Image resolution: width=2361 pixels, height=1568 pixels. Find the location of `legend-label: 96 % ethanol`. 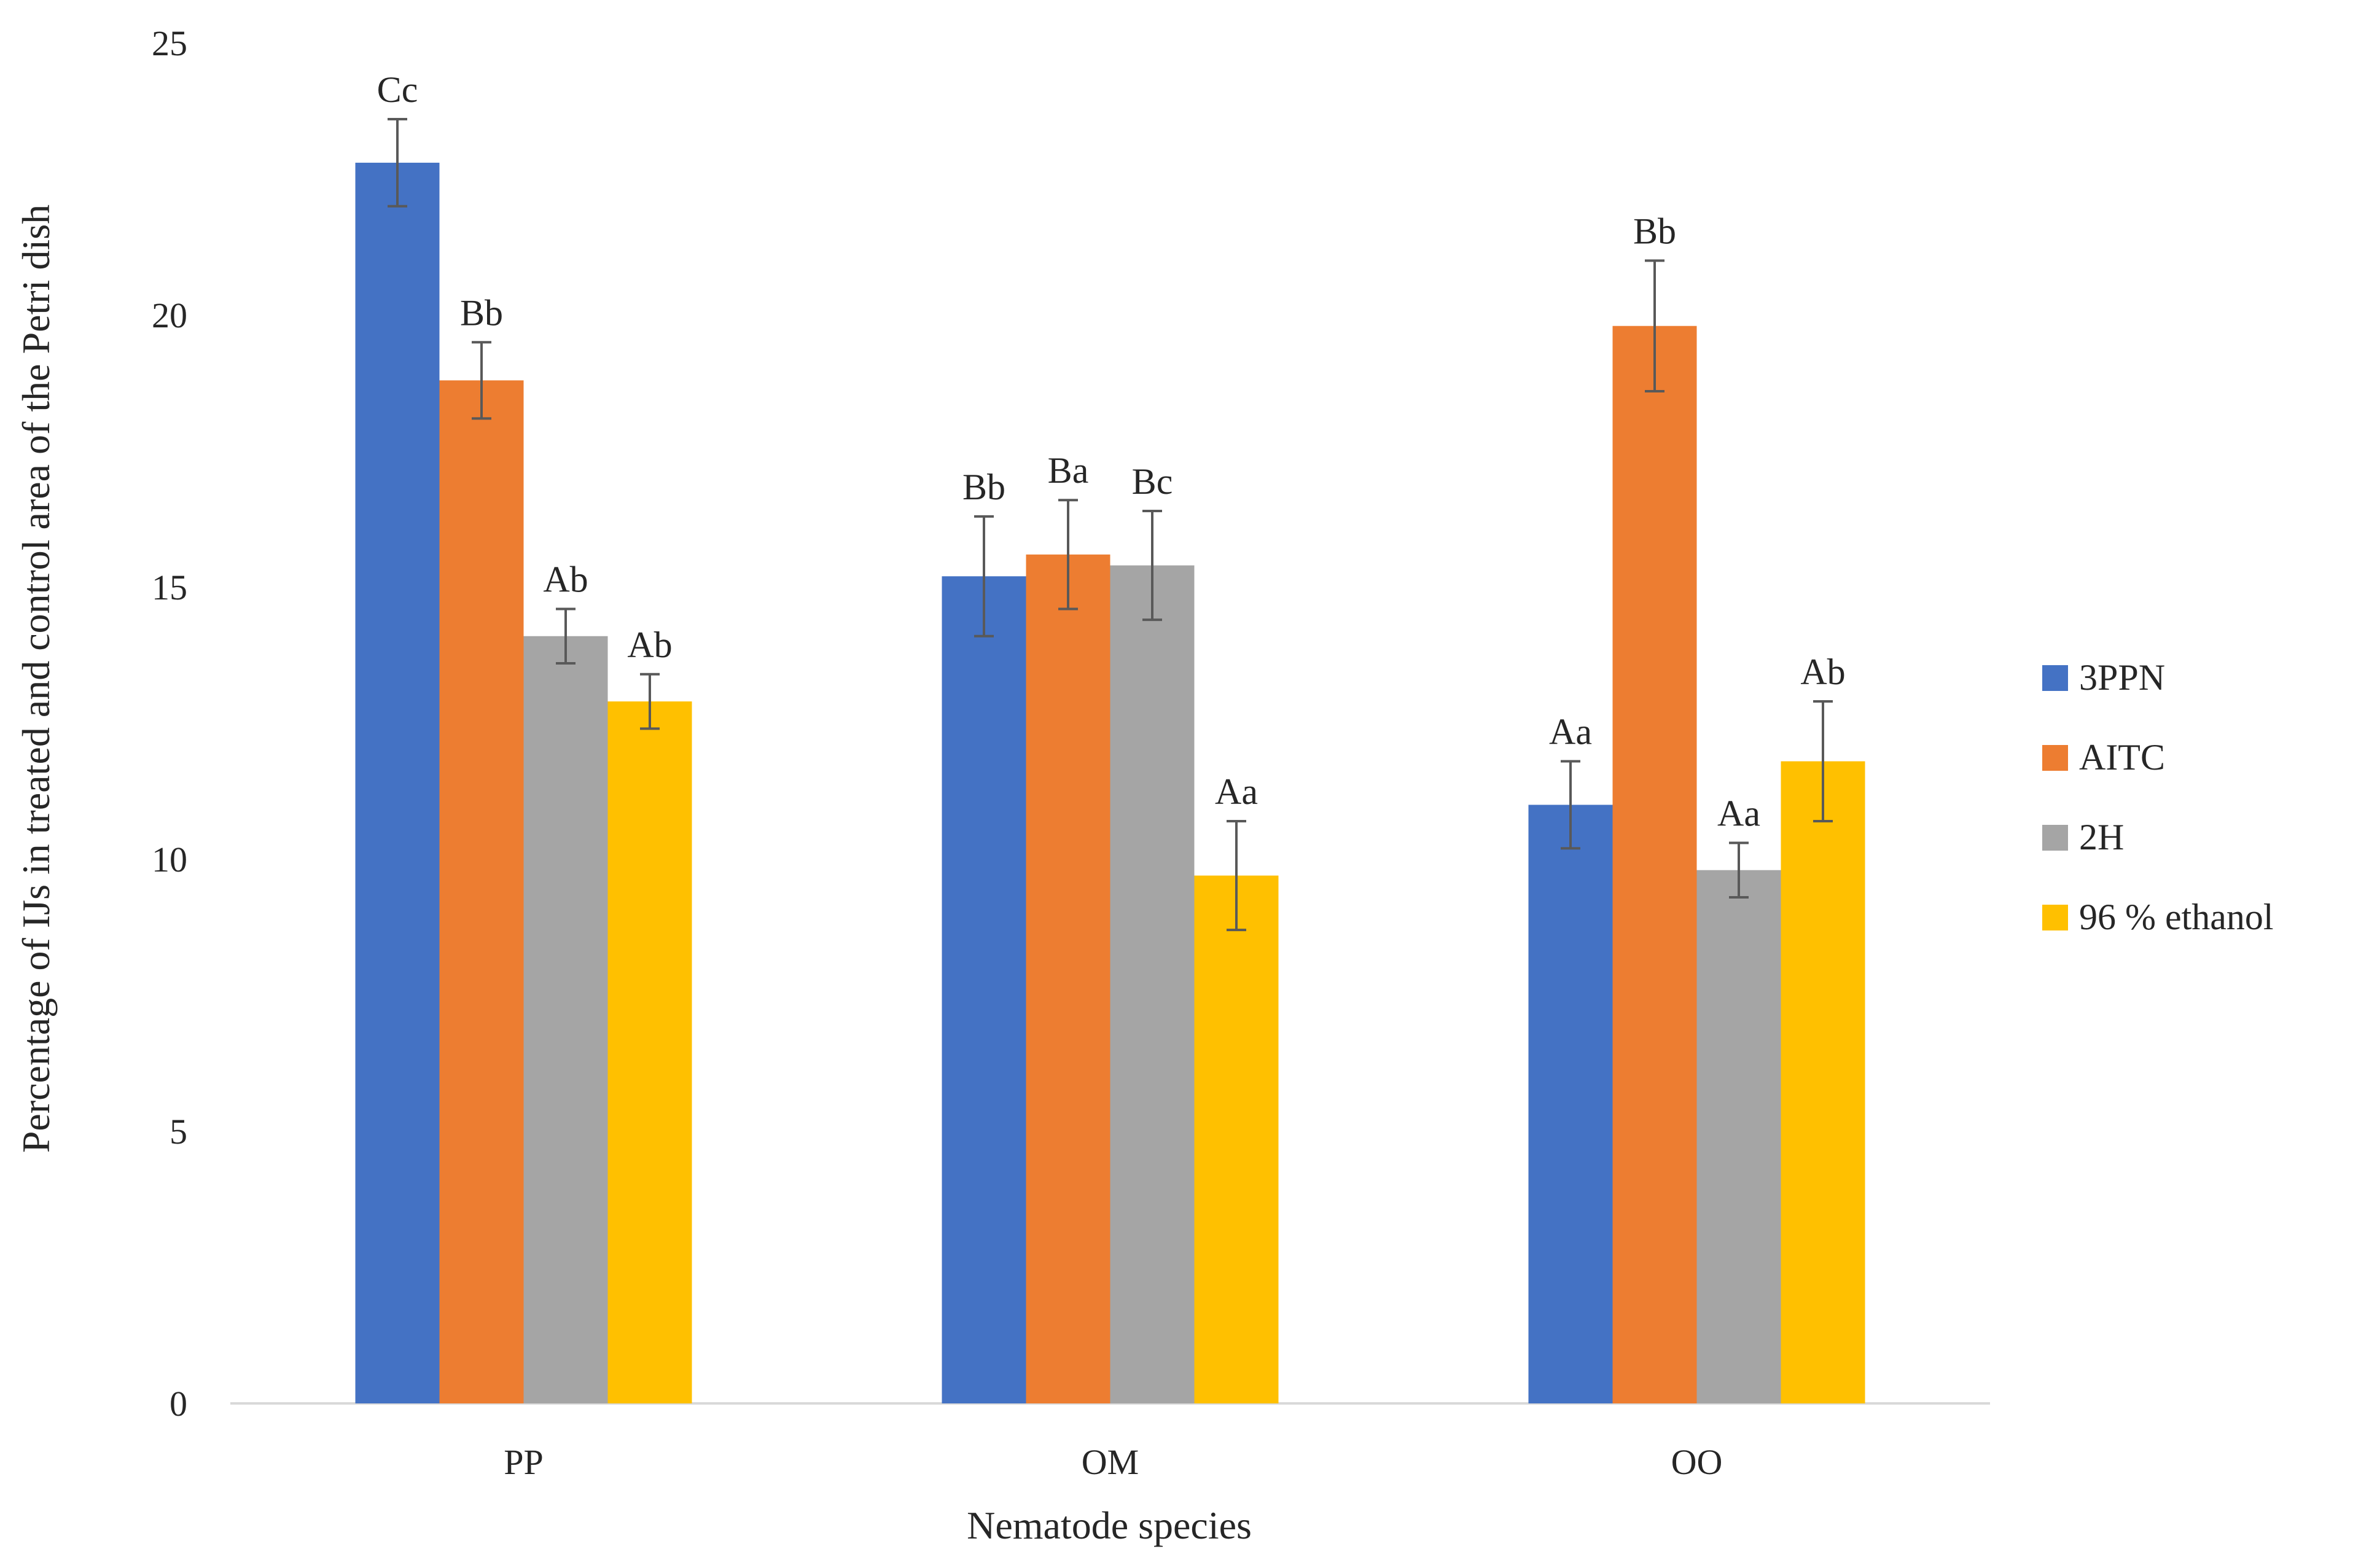

legend-label: 96 % ethanol is located at coordinates (2176, 917).